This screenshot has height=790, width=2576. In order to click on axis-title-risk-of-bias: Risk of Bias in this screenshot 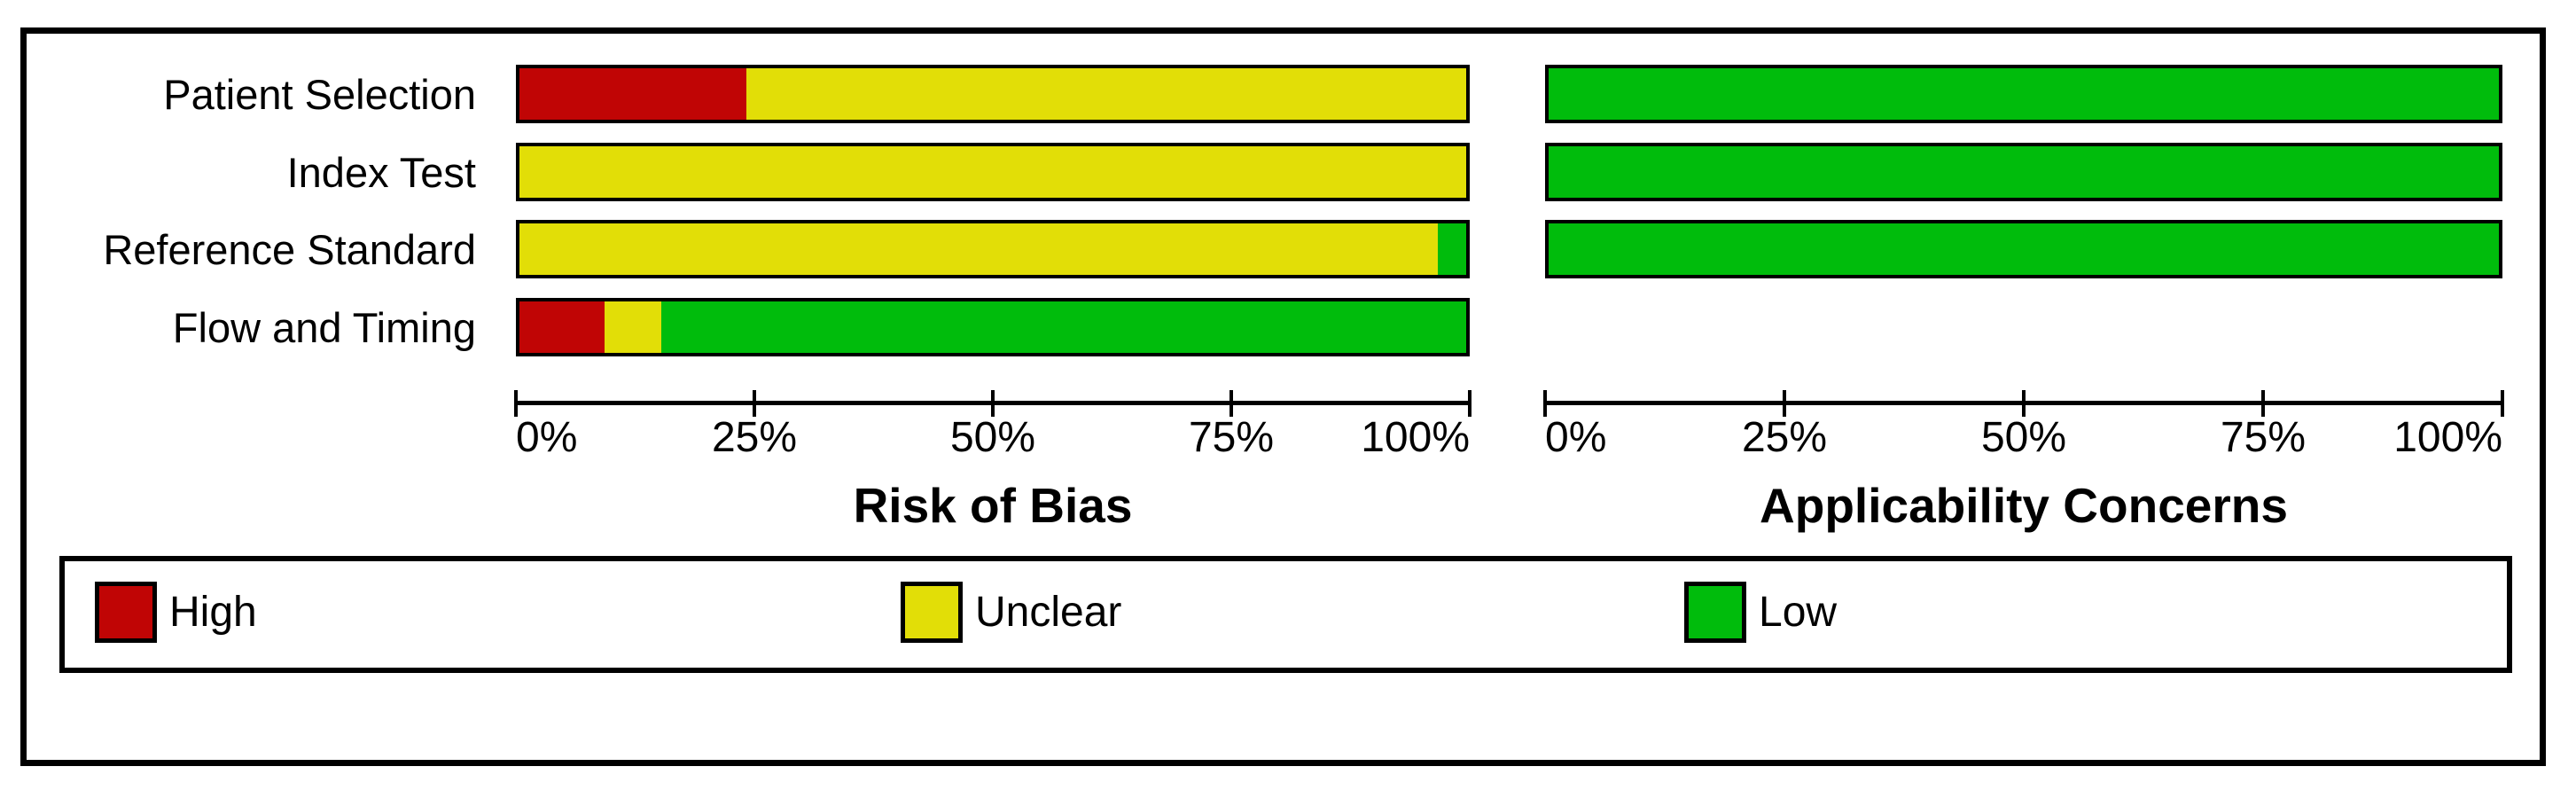, I will do `click(993, 506)`.